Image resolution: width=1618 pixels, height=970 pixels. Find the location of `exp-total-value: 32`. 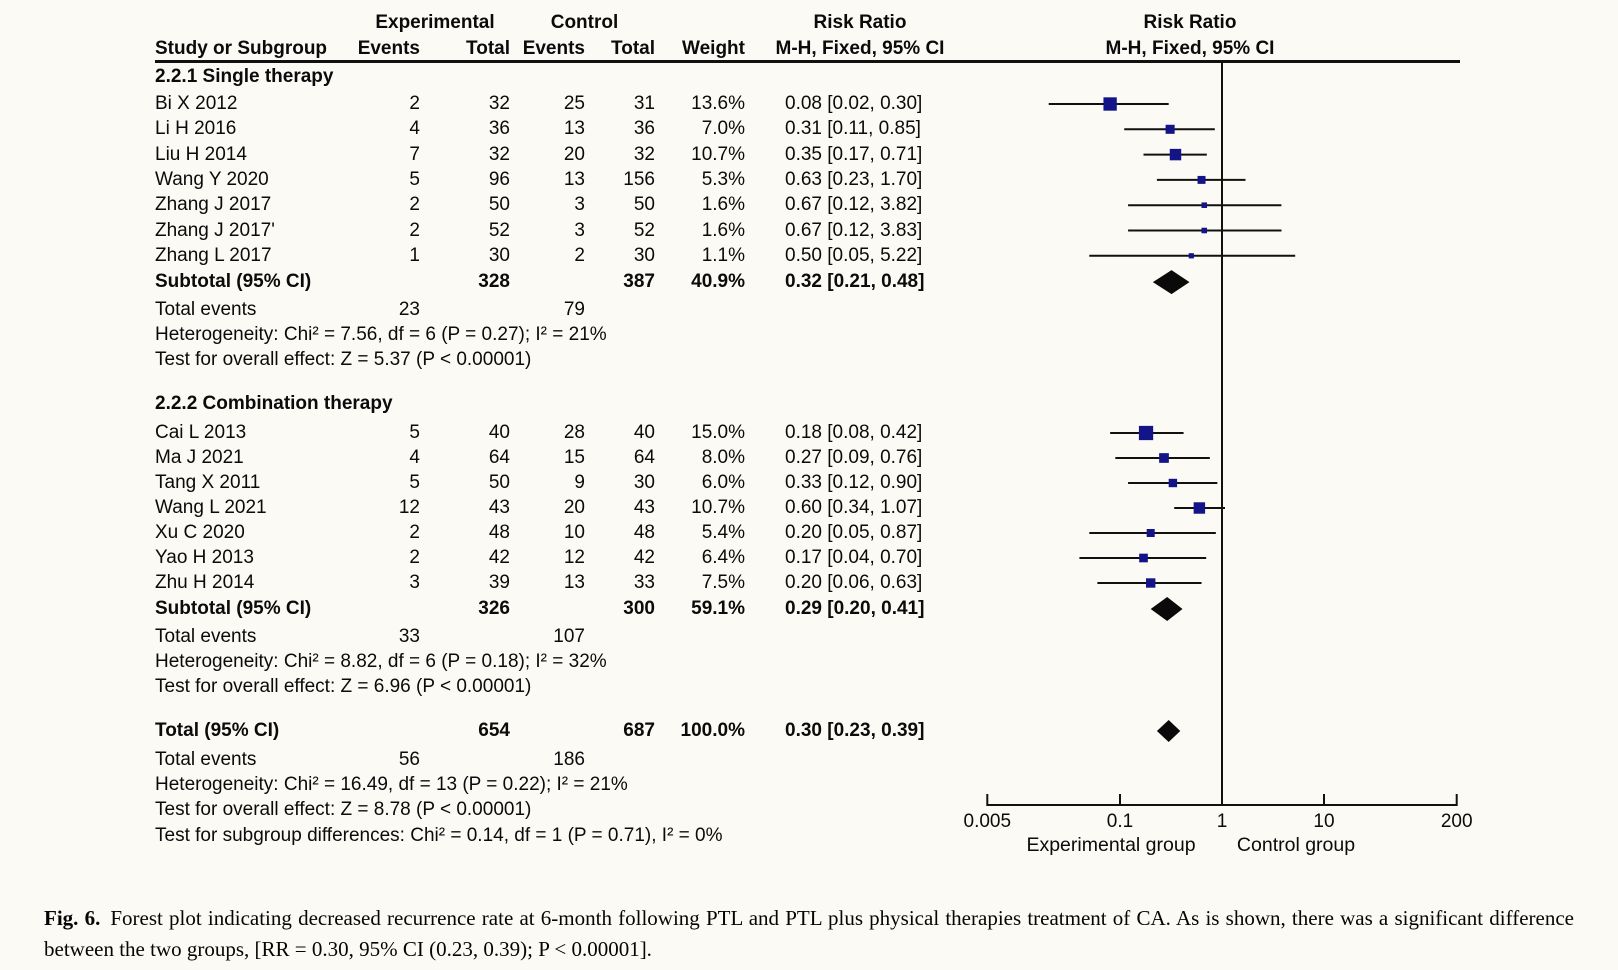

exp-total-value: 32 is located at coordinates (499, 103).